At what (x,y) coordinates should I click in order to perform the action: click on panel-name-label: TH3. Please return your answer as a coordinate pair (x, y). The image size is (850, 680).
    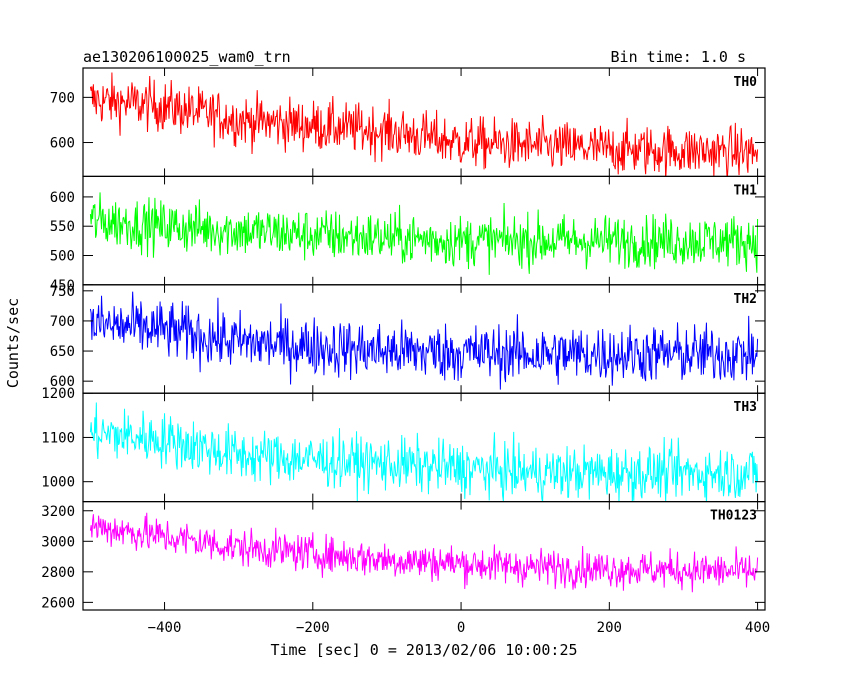
    Looking at the image, I should click on (745, 407).